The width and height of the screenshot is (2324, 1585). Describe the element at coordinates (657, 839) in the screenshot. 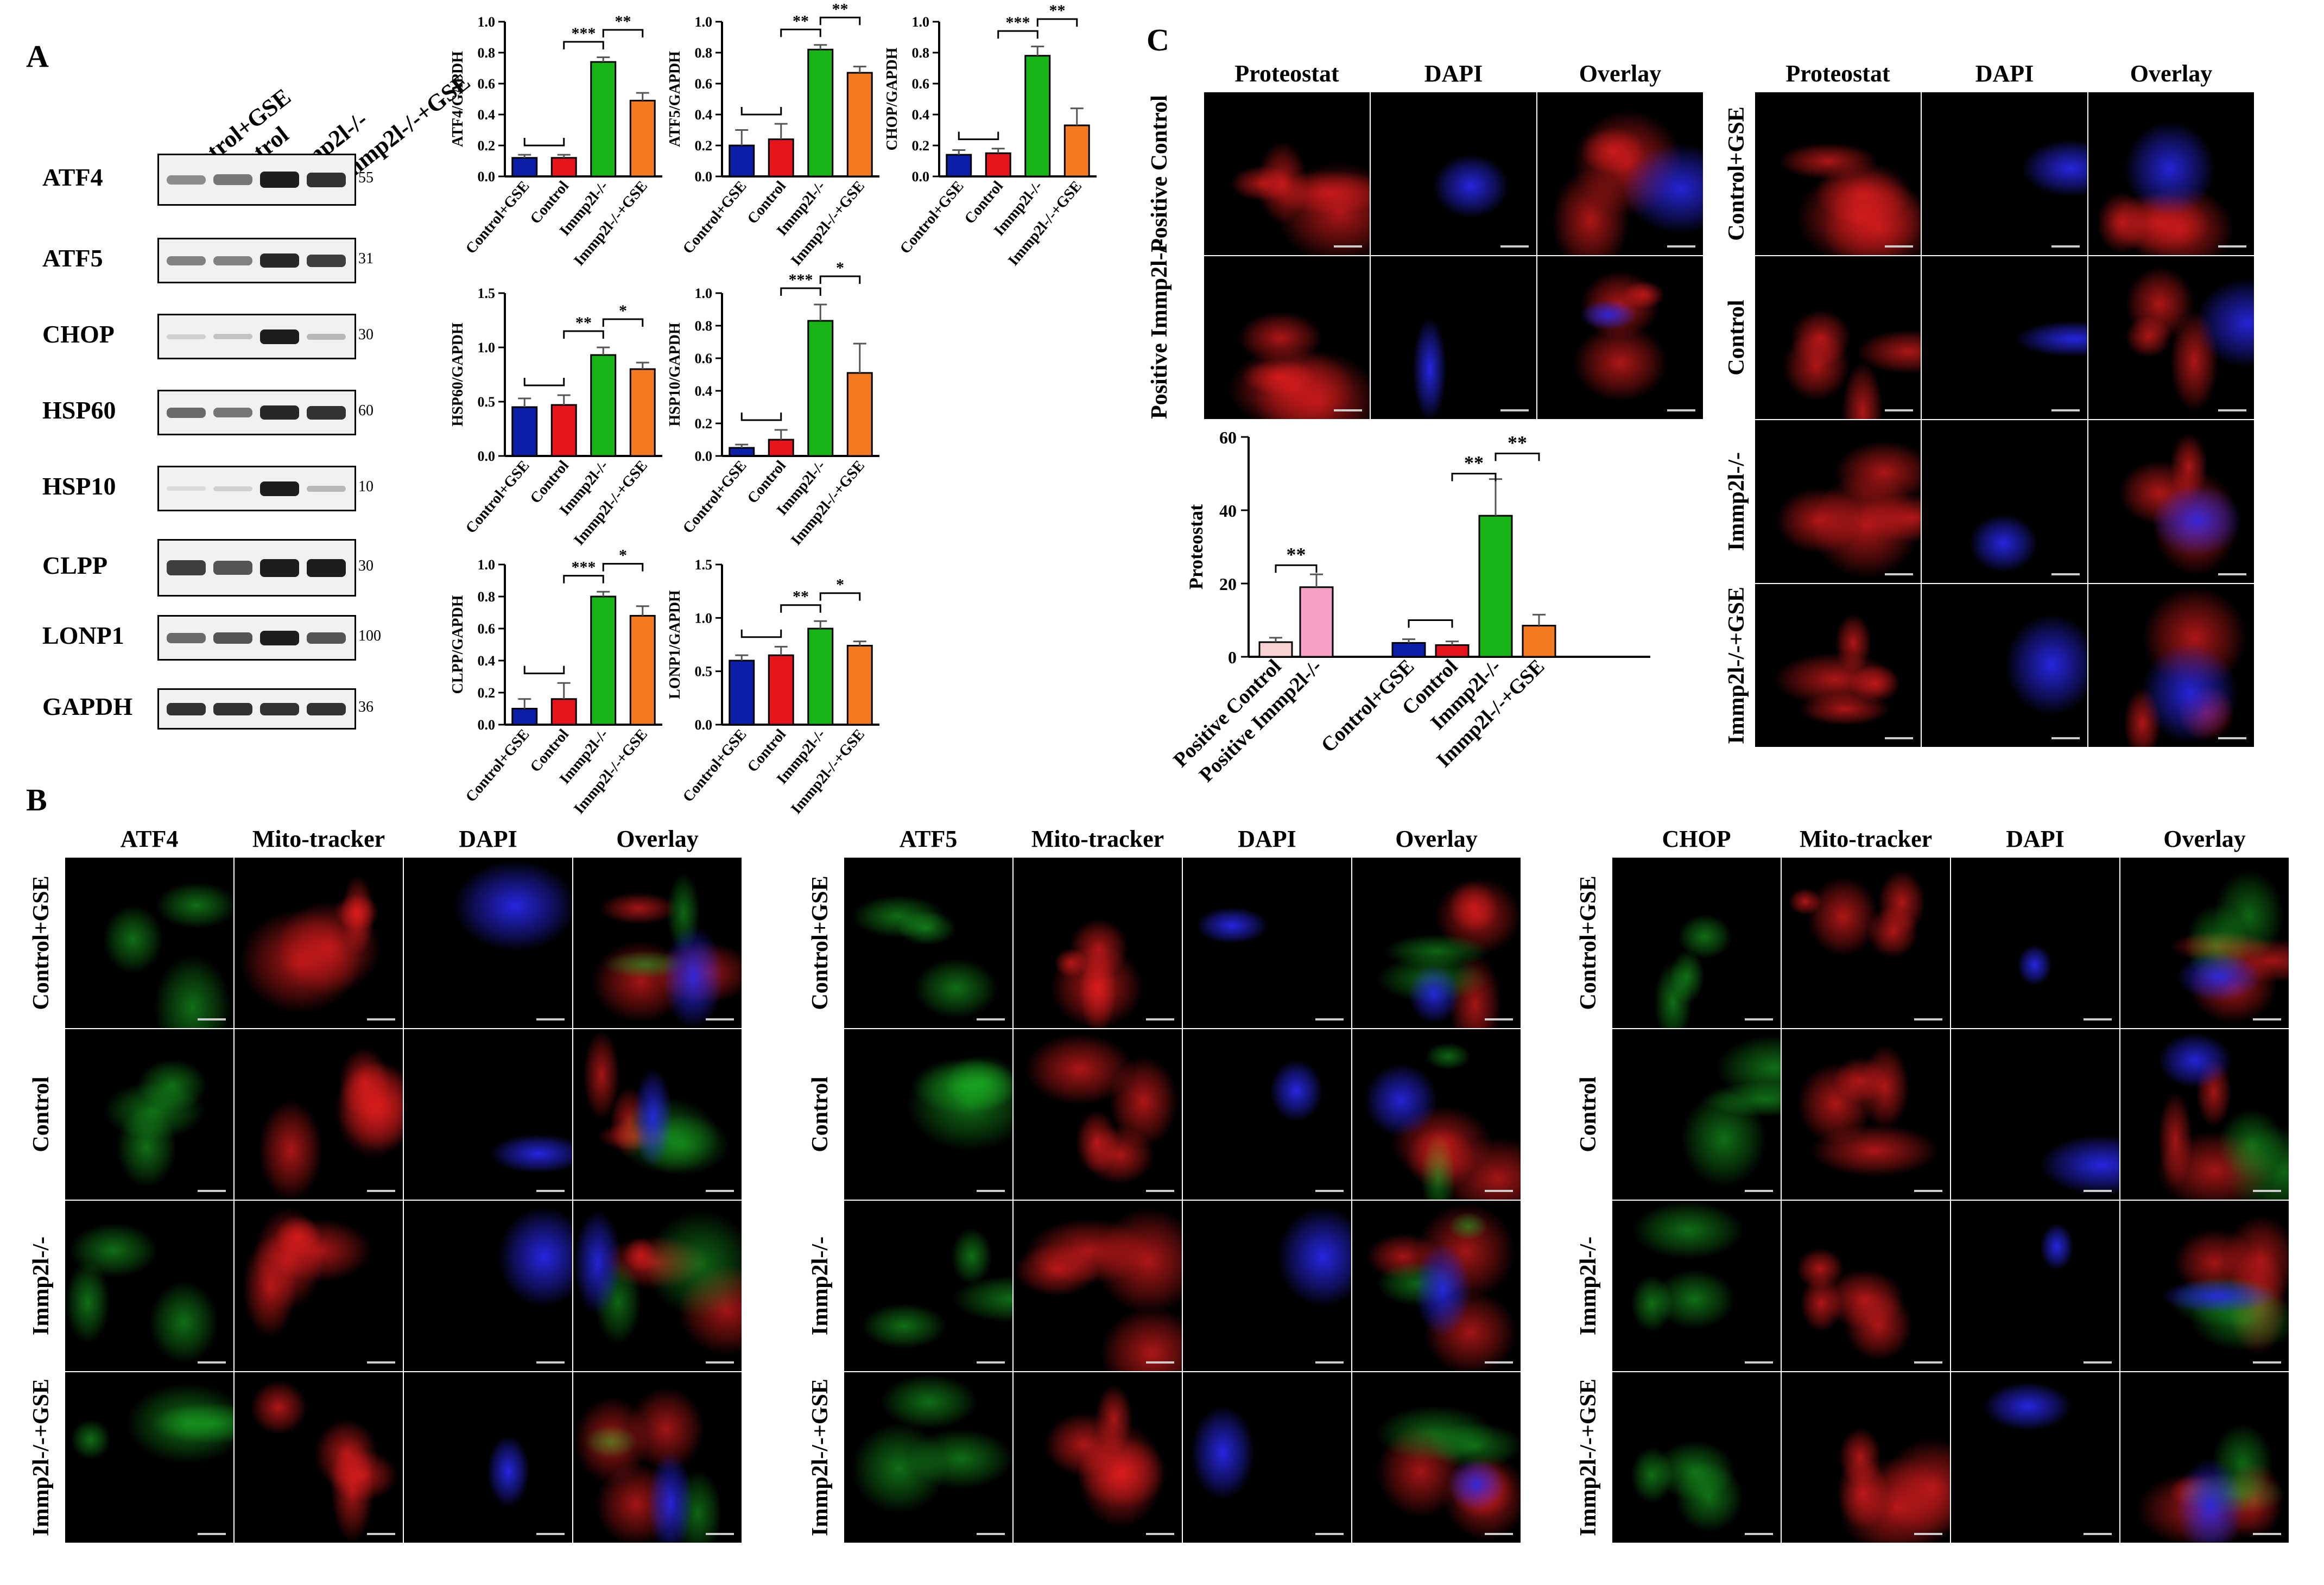

I see `header-overlay: Overlay` at that location.